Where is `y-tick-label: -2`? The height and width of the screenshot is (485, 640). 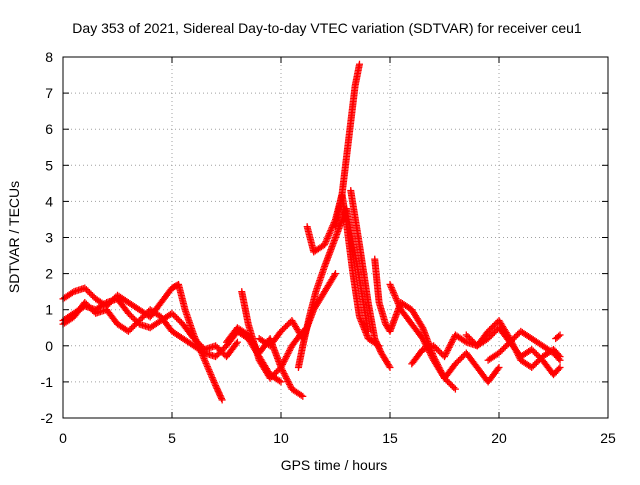
y-tick-label: -2 is located at coordinates (47, 418).